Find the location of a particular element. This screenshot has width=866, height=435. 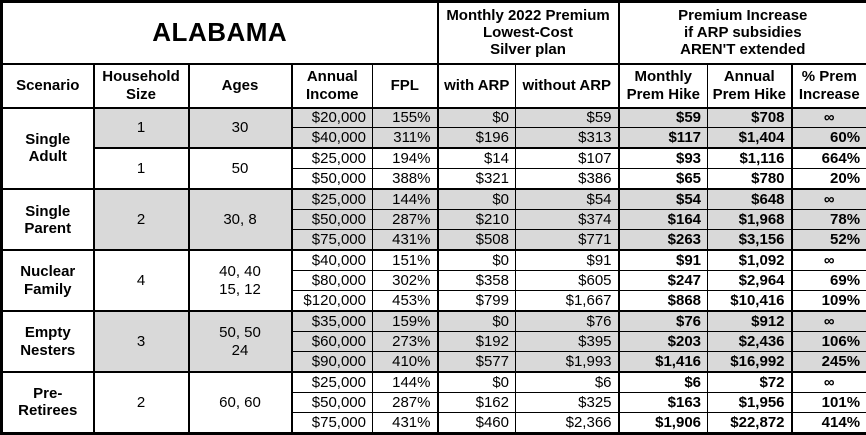

data-cell: $90,000 is located at coordinates (331, 361).